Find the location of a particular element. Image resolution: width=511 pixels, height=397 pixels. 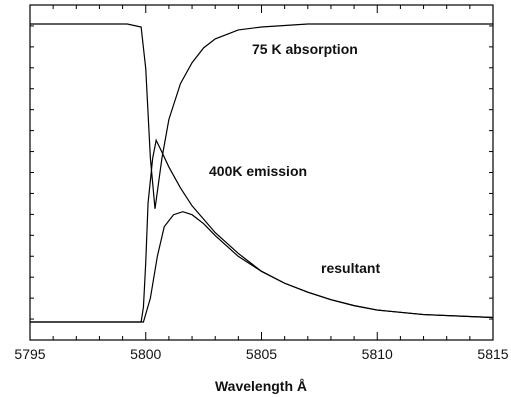

x-tick-label: 5810 is located at coordinates (377, 354).